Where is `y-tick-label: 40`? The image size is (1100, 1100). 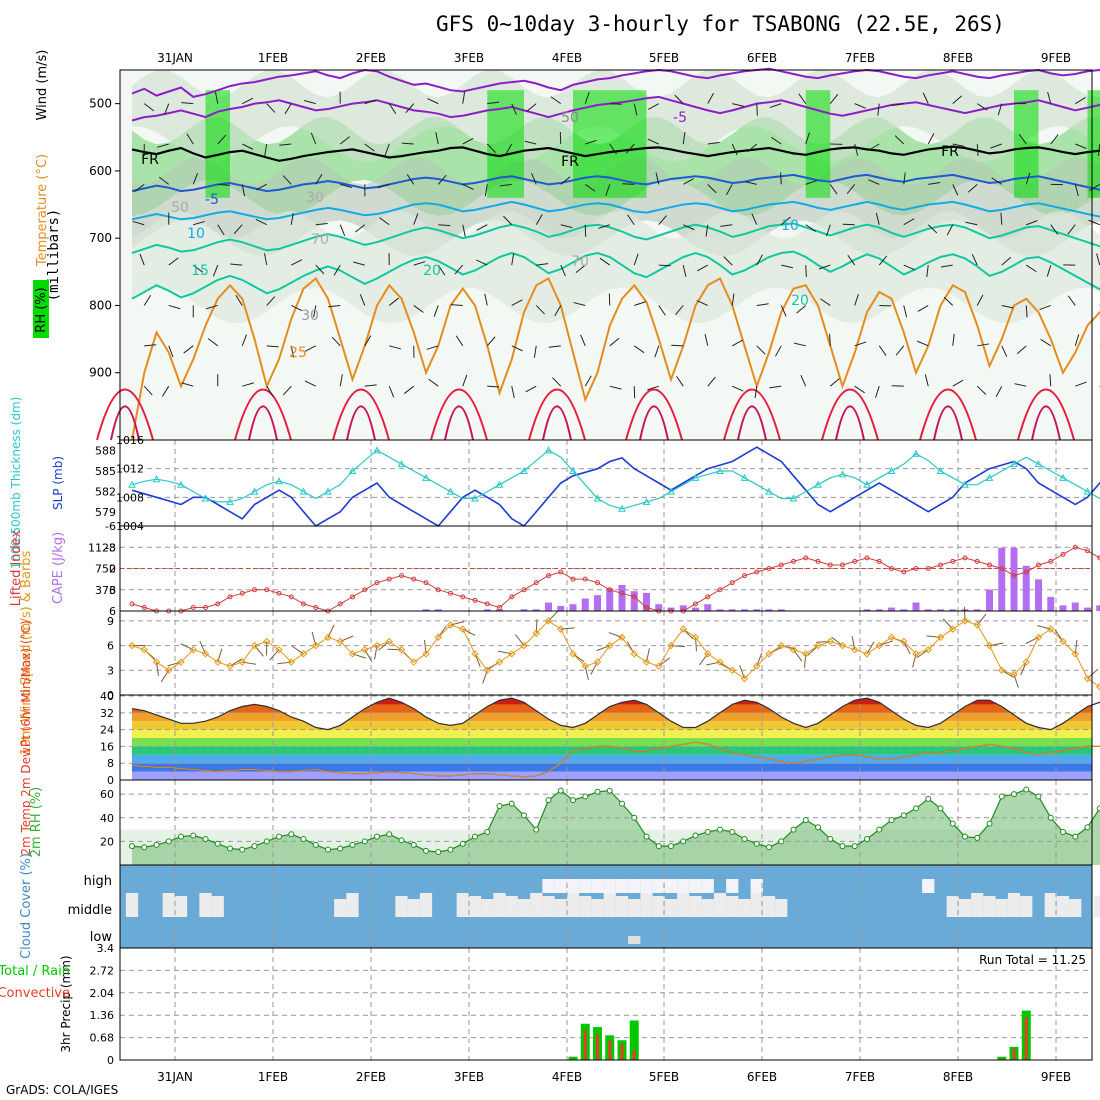
y-tick-label: 40 is located at coordinates (107, 696).